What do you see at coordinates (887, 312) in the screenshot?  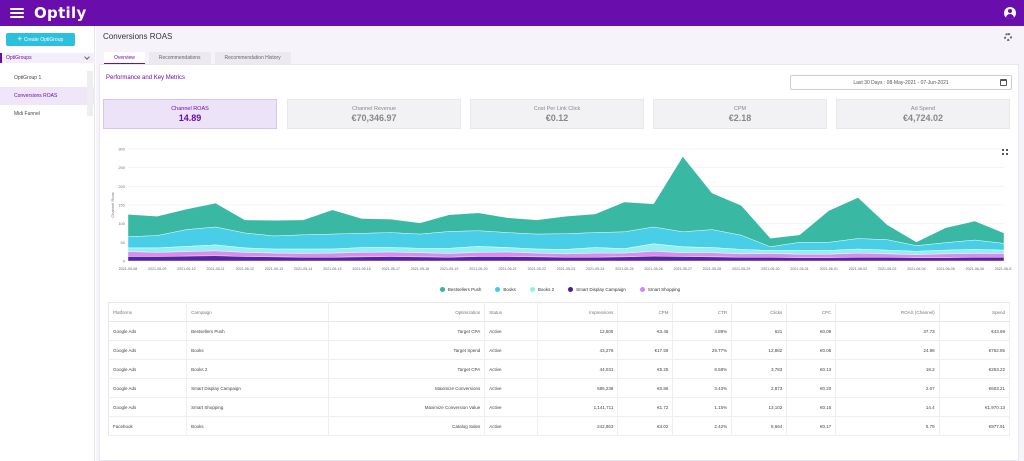 I see `column-header: ROAS (Channel)` at bounding box center [887, 312].